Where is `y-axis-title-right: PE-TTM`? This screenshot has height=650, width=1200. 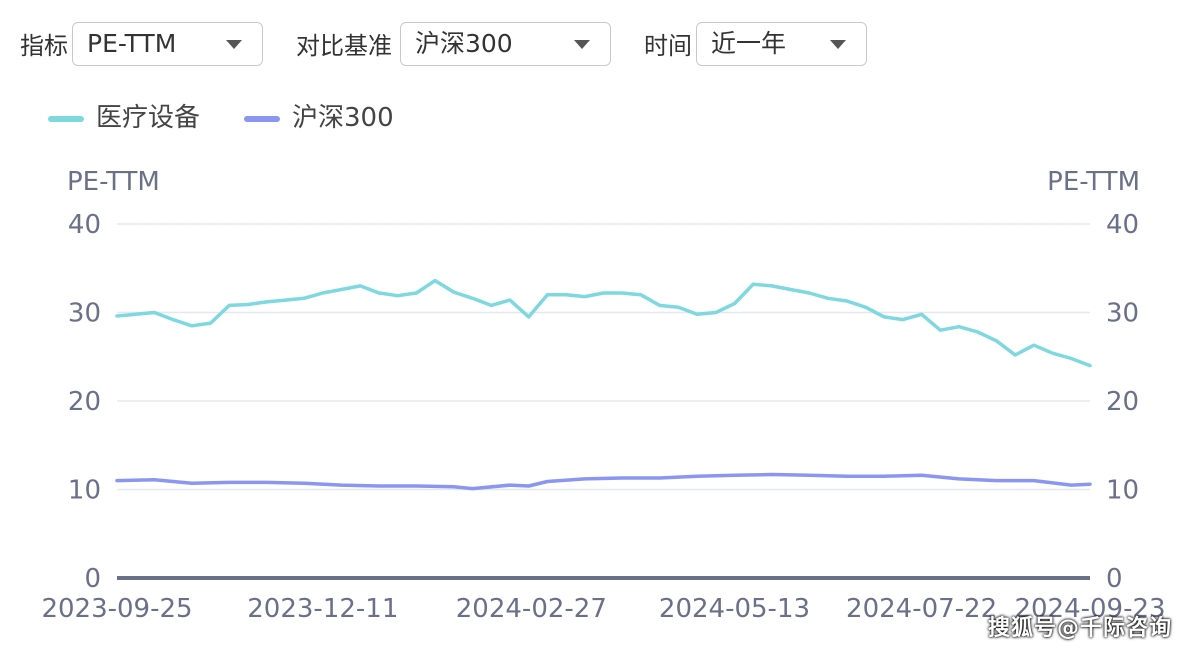 y-axis-title-right: PE-TTM is located at coordinates (1093, 182).